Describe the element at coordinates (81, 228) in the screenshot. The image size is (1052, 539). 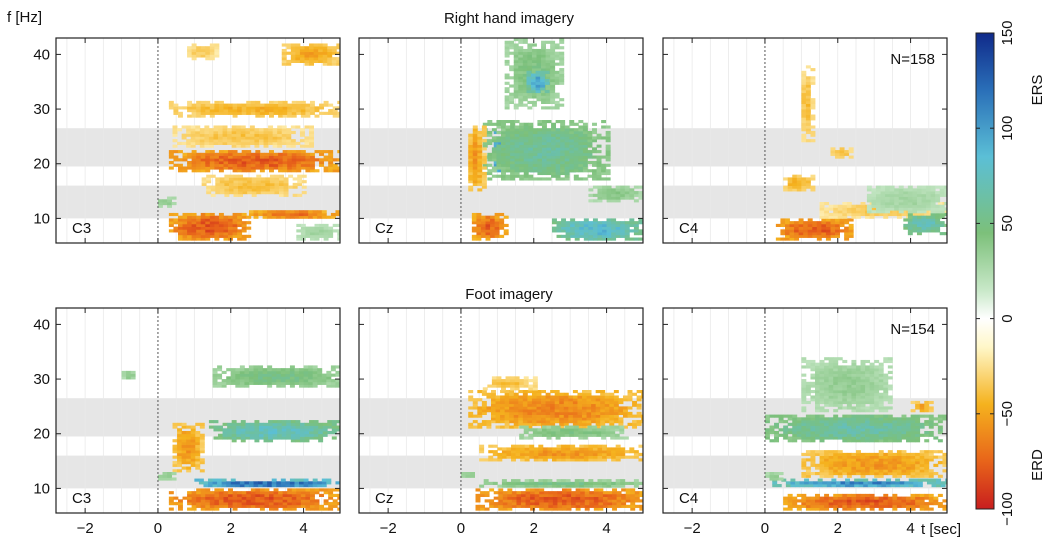
I see `channel-label: C3` at that location.